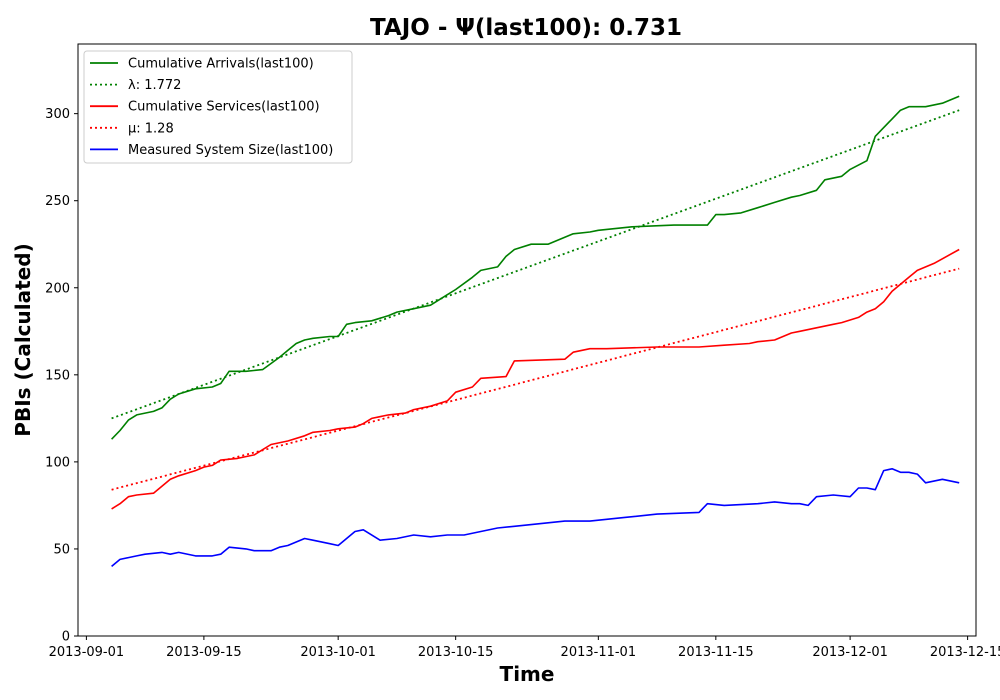 The height and width of the screenshot is (700, 1000). I want to click on x-axis-title: Time, so click(527, 674).